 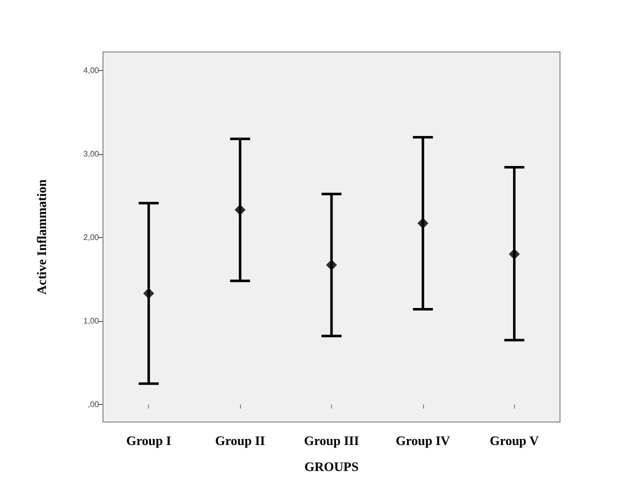 What do you see at coordinates (91, 321) in the screenshot?
I see `y-tick-label: 1,00` at bounding box center [91, 321].